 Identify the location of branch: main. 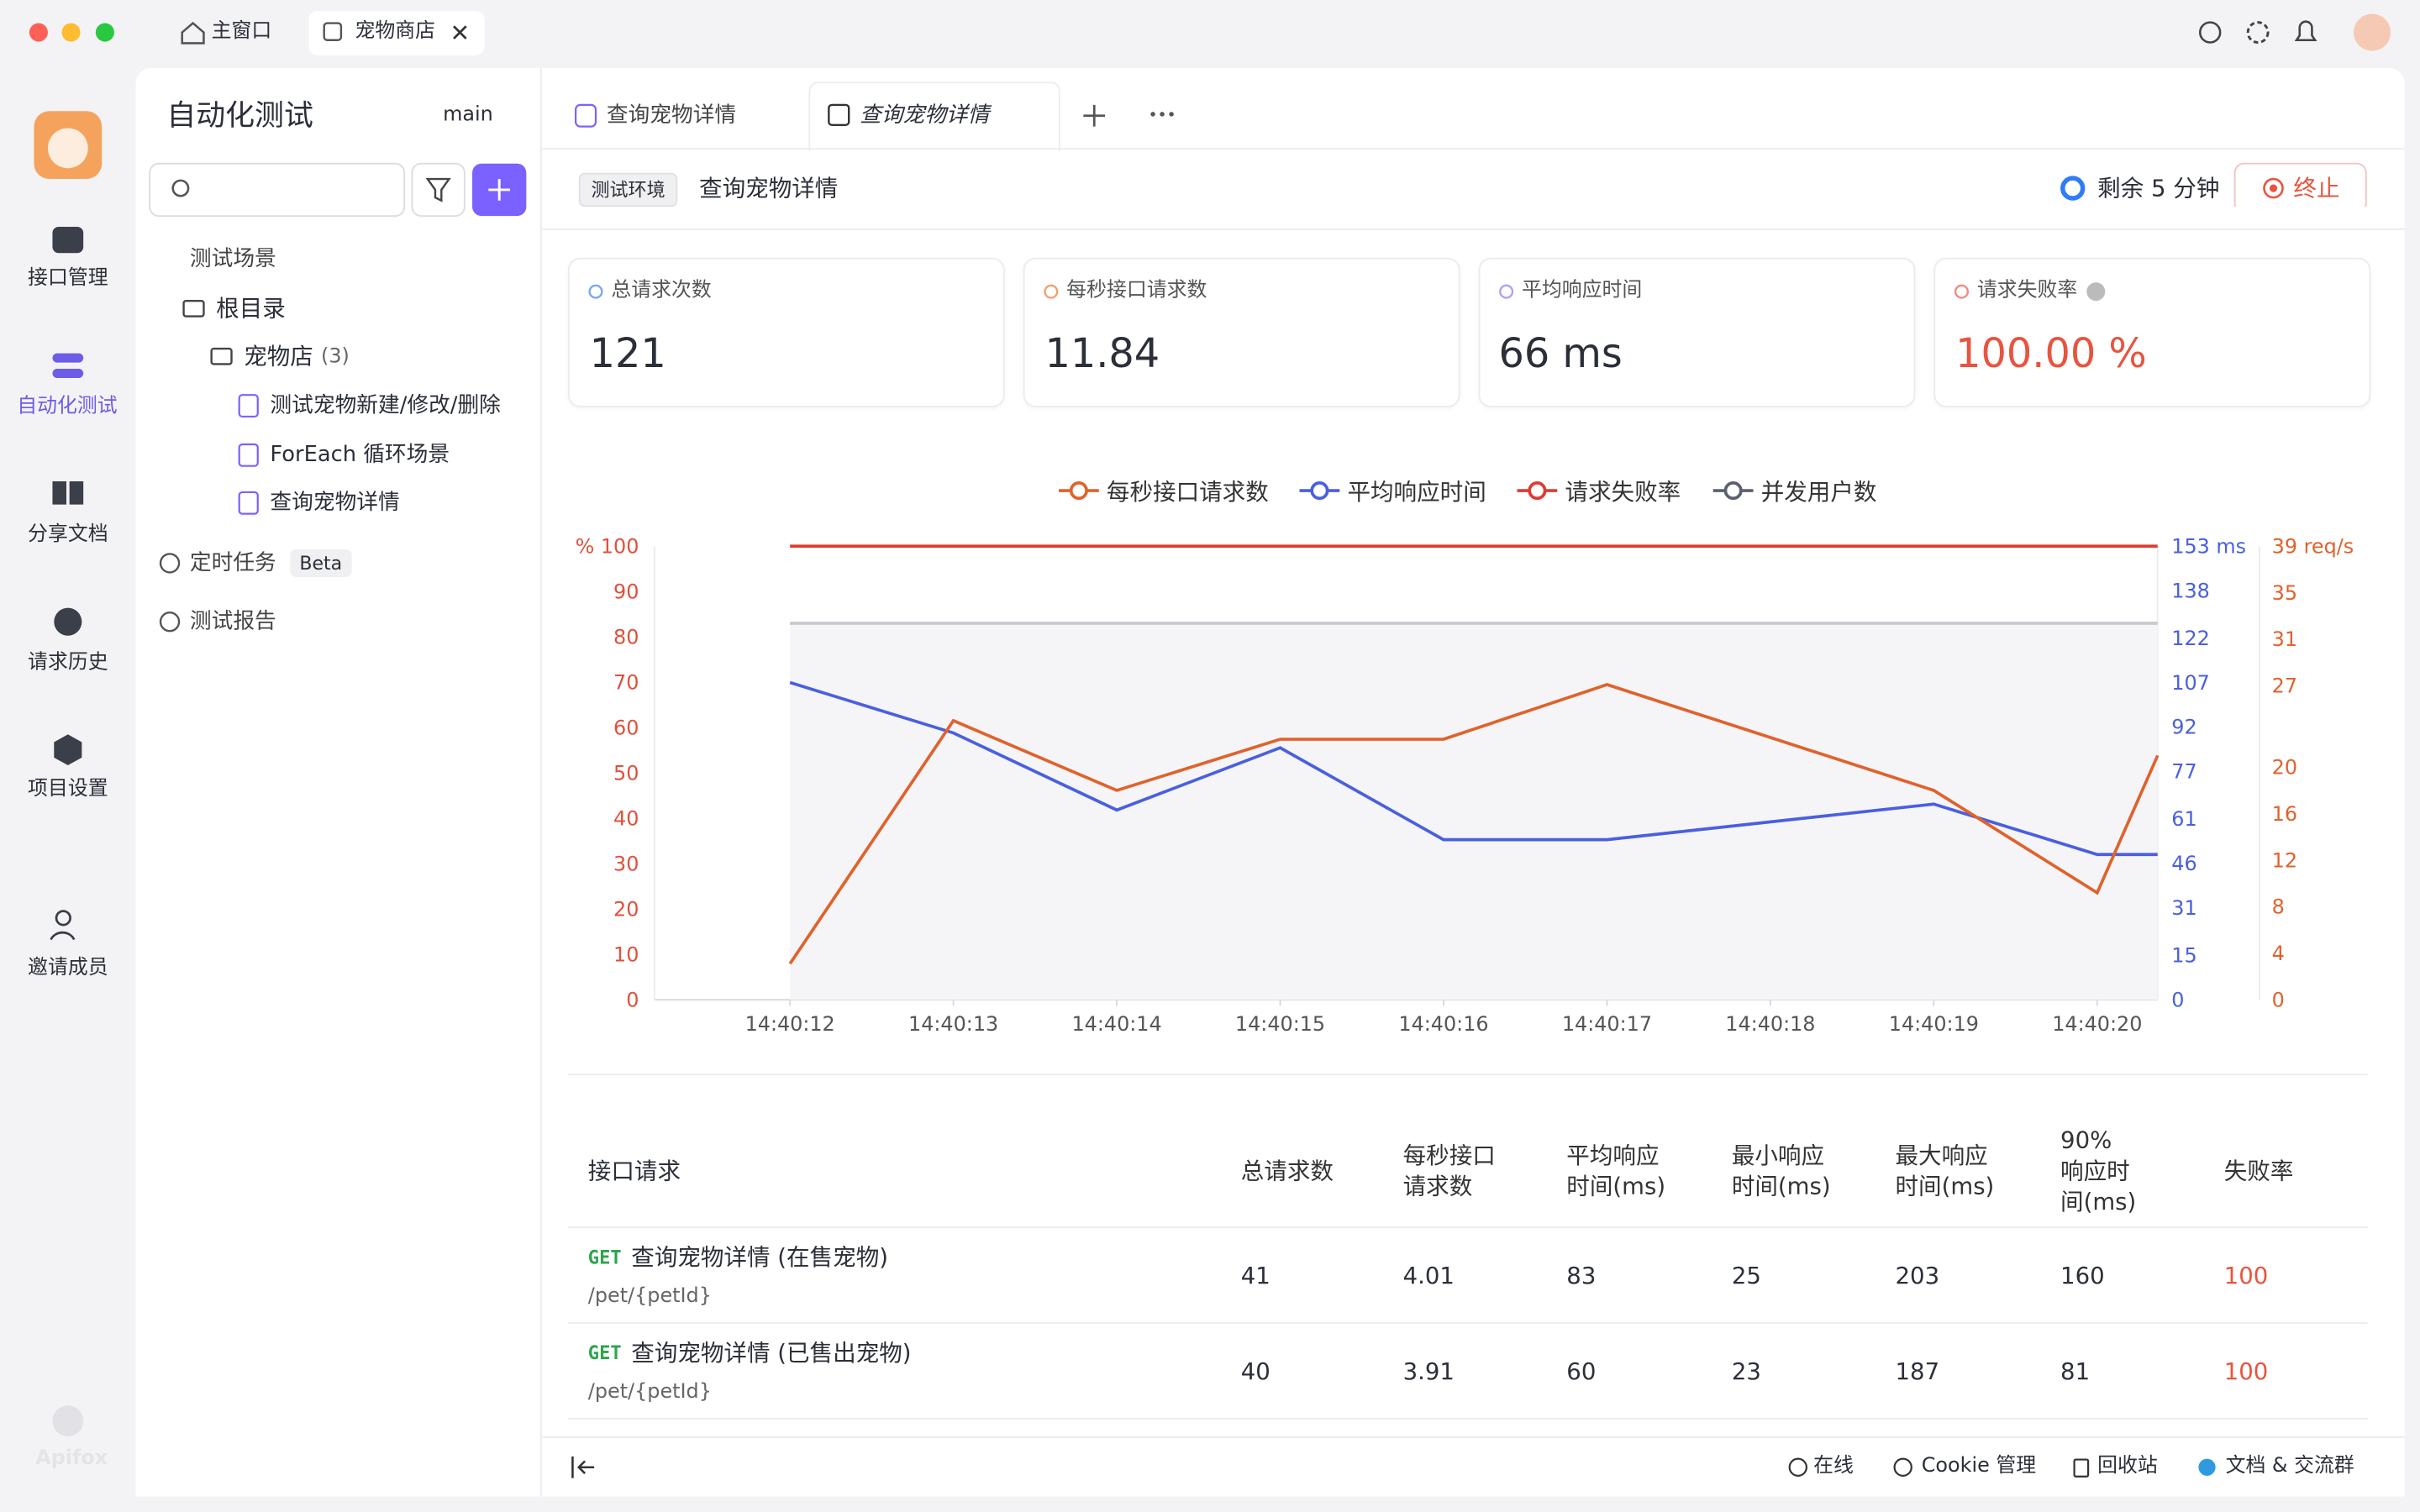
(468, 115).